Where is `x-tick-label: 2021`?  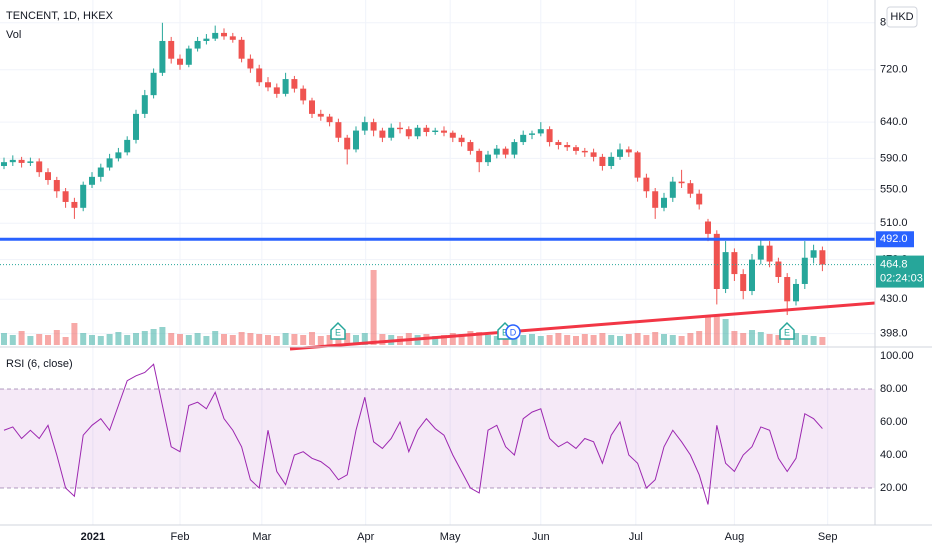 x-tick-label: 2021 is located at coordinates (93, 537).